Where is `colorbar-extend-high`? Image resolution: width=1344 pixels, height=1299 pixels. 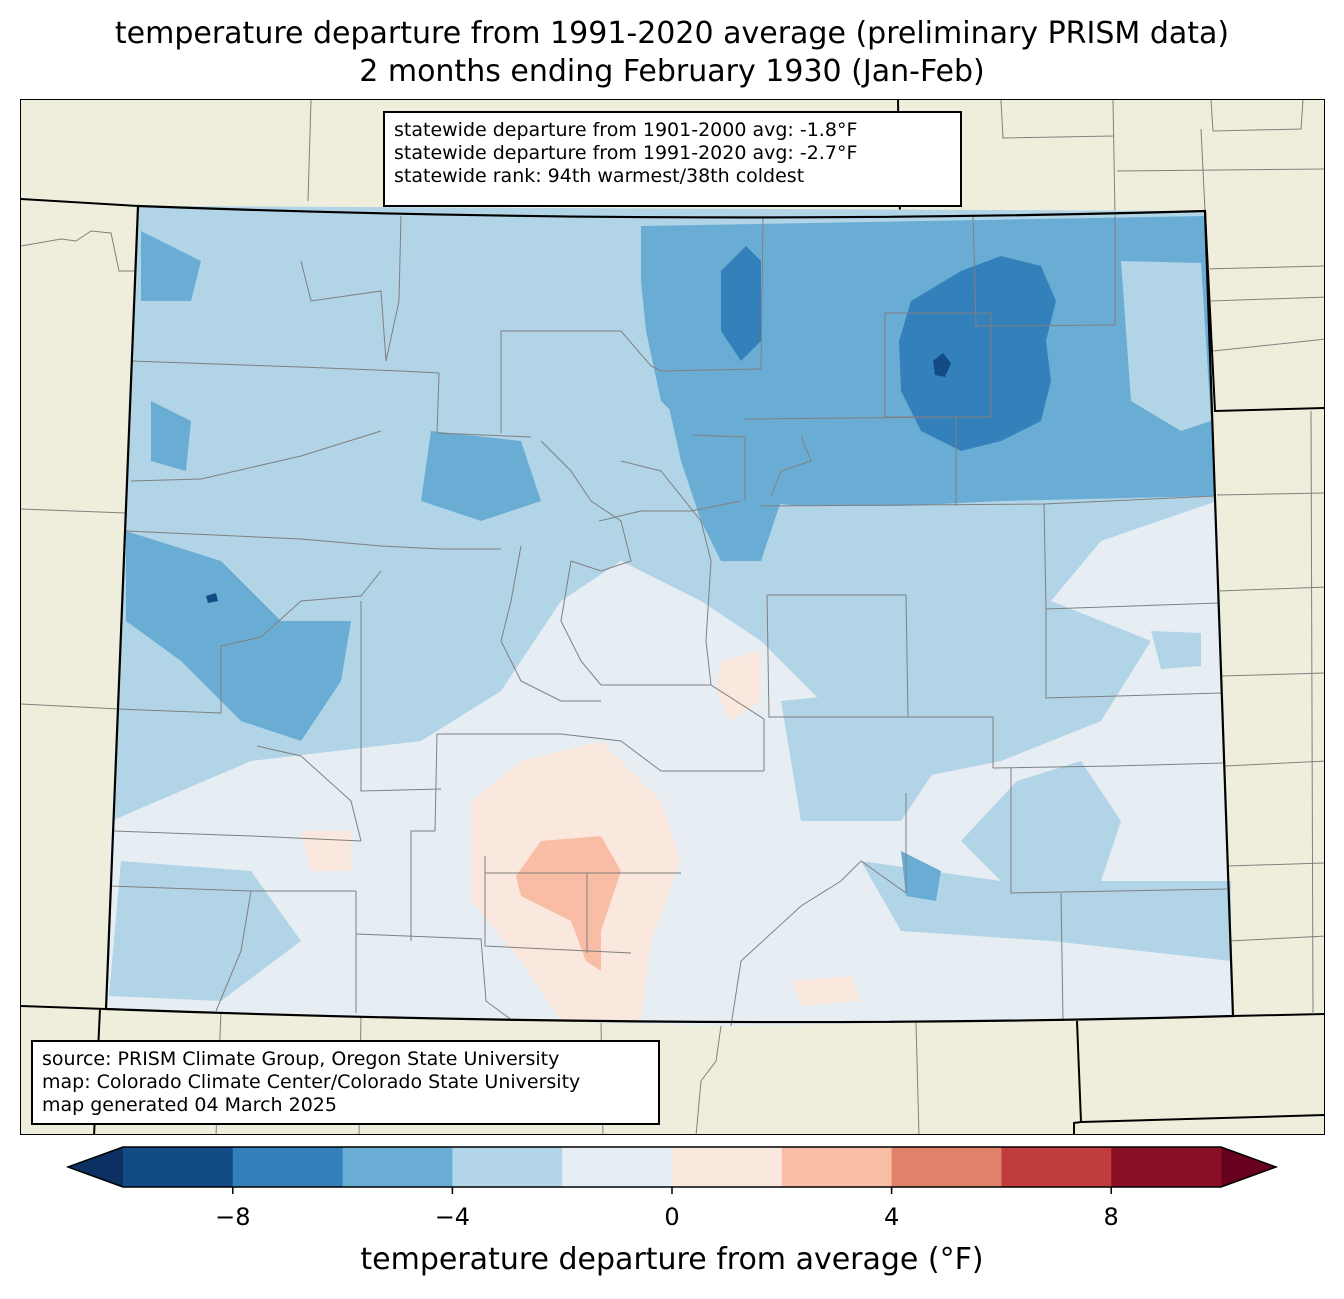 colorbar-extend-high is located at coordinates (1248, 1167).